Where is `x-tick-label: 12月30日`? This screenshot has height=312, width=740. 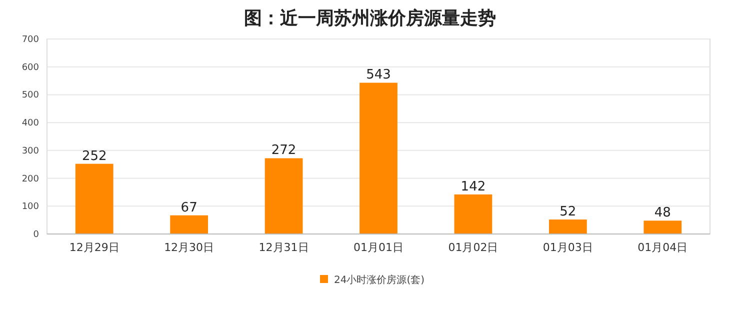
x-tick-label: 12月30日 is located at coordinates (189, 247).